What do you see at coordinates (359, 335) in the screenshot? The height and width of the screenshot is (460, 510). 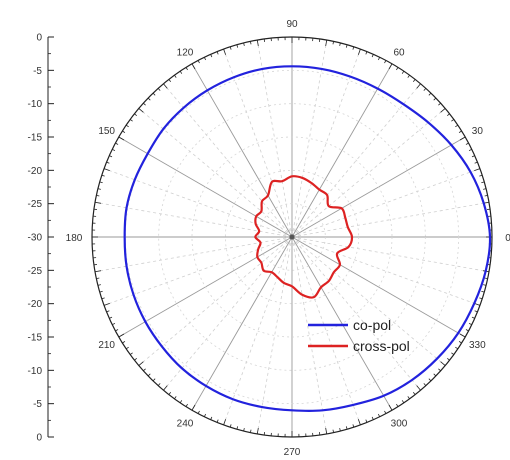 I see `legend: co-pol cross-pol` at bounding box center [359, 335].